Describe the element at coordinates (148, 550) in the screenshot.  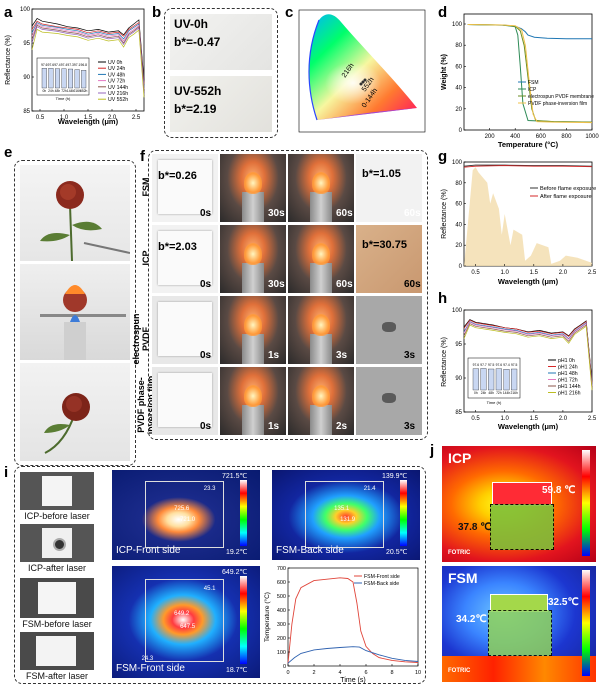
I see `i-thermal-caption-0: ICP-Front side` at that location.